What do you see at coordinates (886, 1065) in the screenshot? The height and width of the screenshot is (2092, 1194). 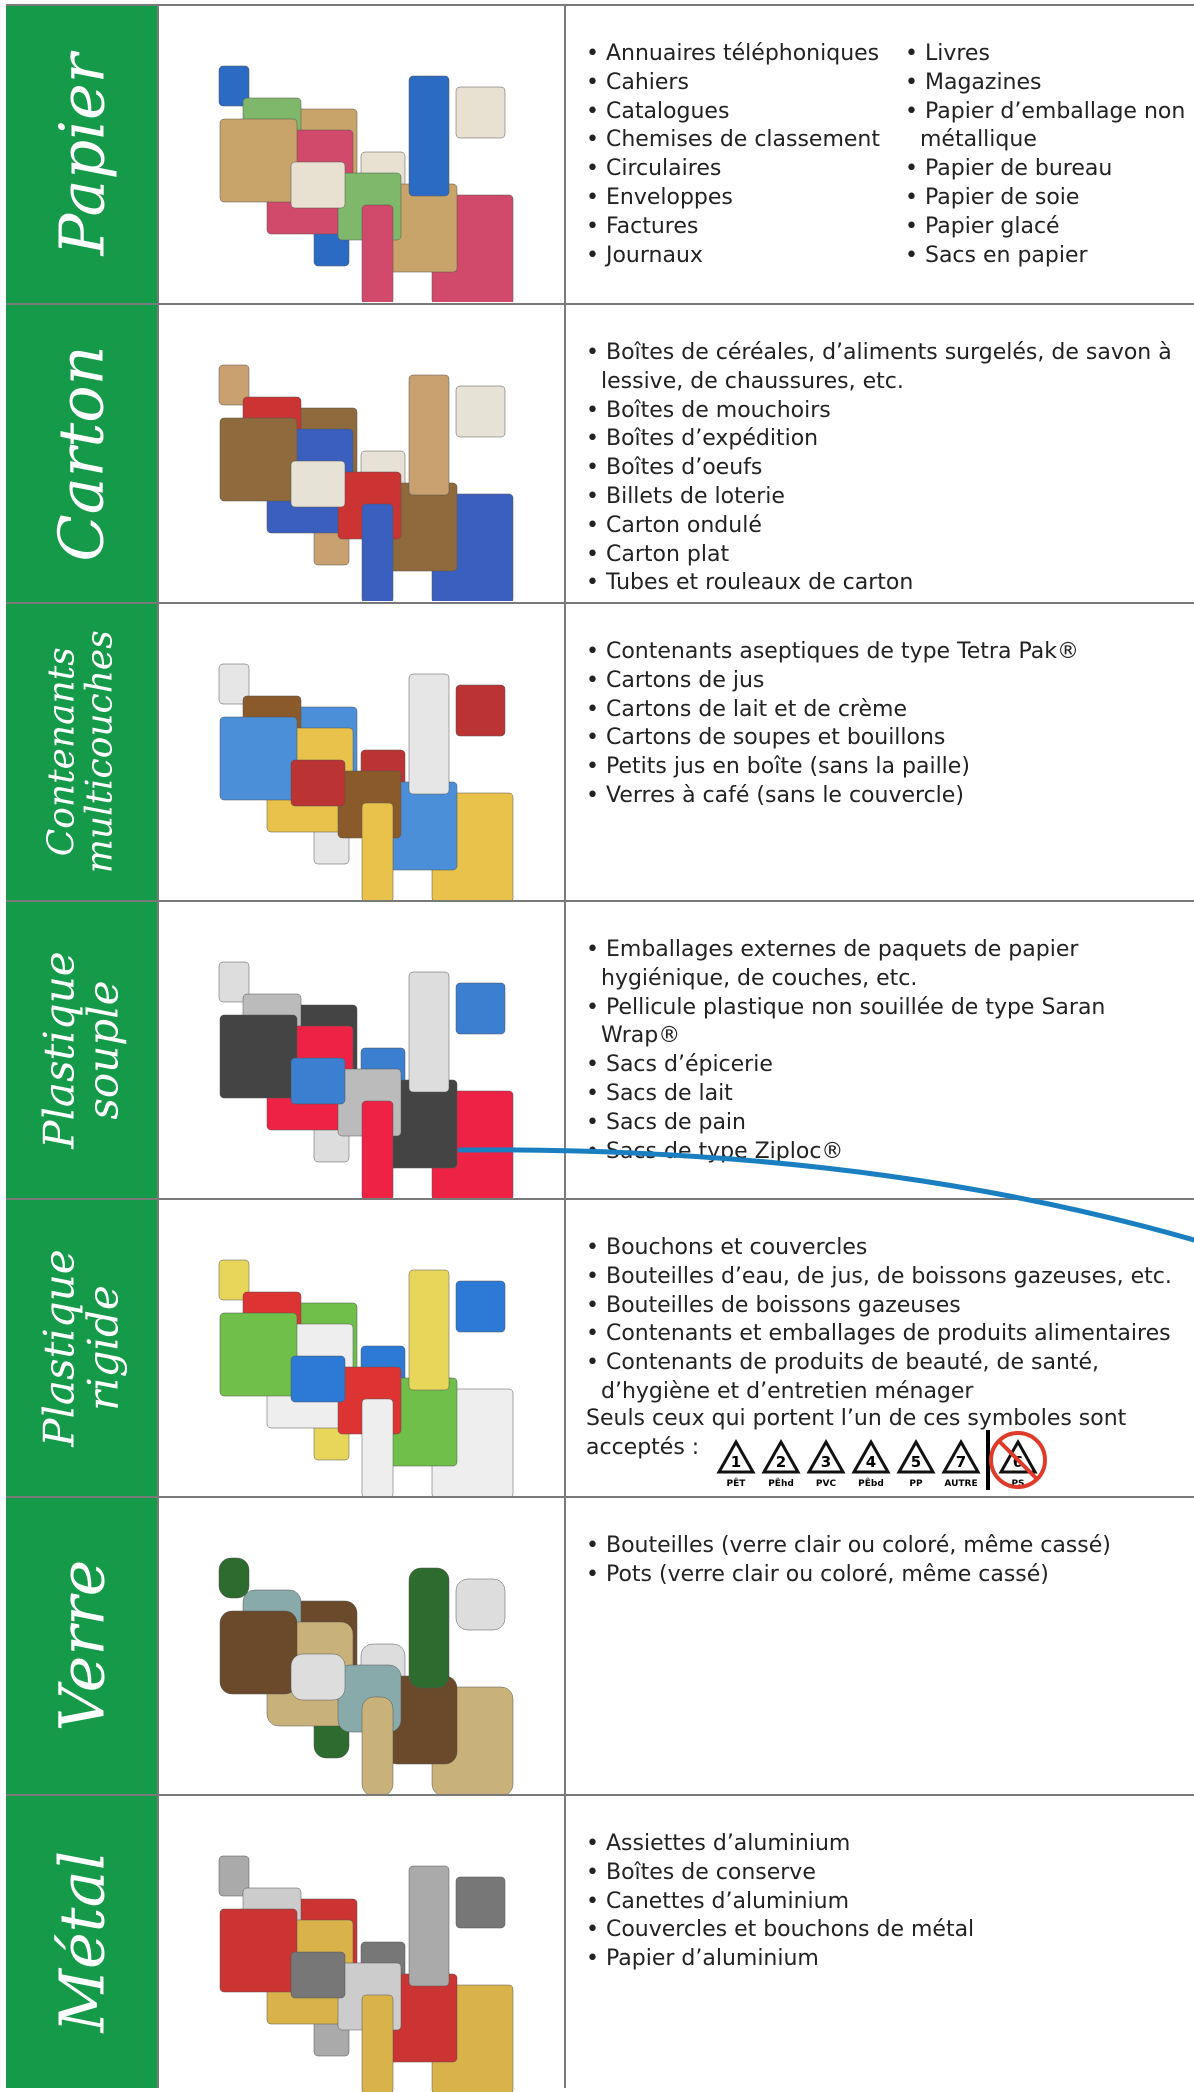 I see `item: Sacs d’épicerie` at bounding box center [886, 1065].